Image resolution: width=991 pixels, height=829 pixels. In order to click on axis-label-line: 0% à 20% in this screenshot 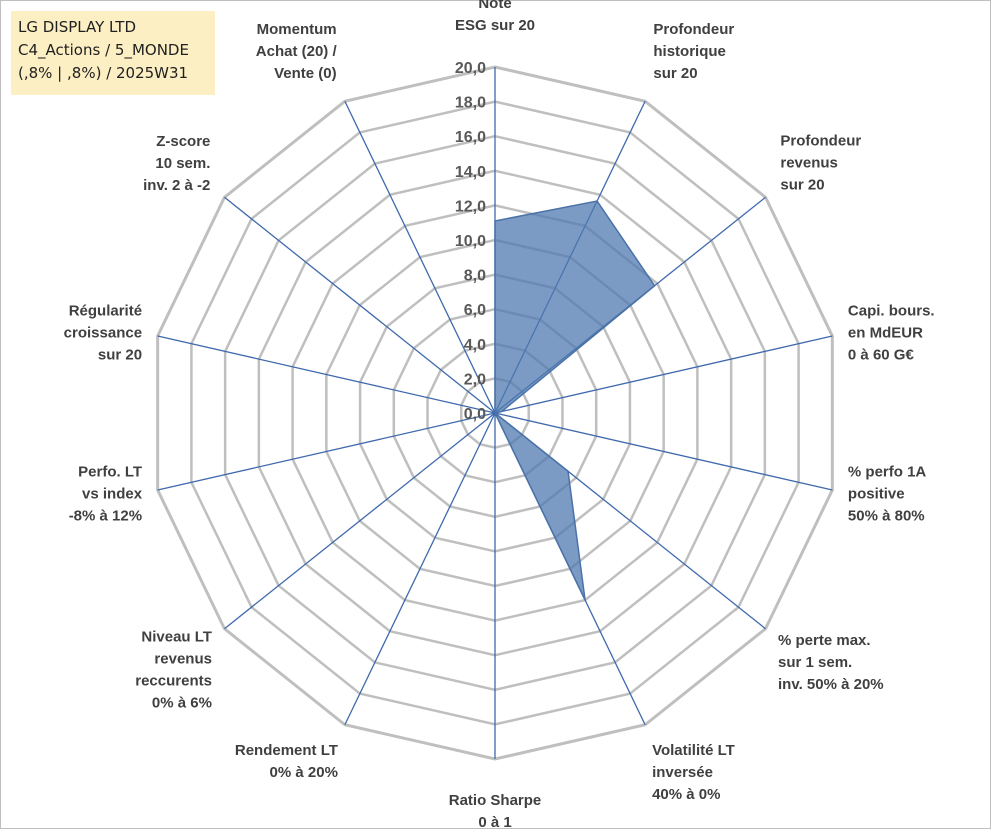, I will do `click(304, 772)`.